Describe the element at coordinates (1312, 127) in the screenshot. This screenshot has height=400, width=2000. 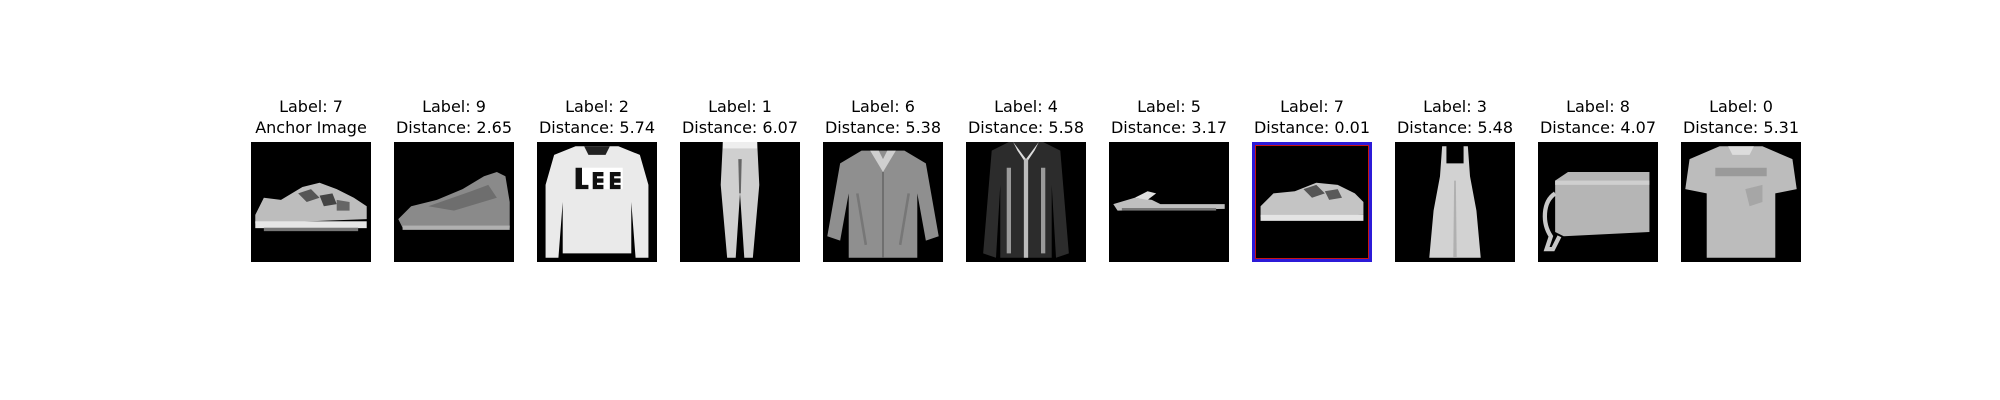
I see `panel-caption: Distance: 0.01` at that location.